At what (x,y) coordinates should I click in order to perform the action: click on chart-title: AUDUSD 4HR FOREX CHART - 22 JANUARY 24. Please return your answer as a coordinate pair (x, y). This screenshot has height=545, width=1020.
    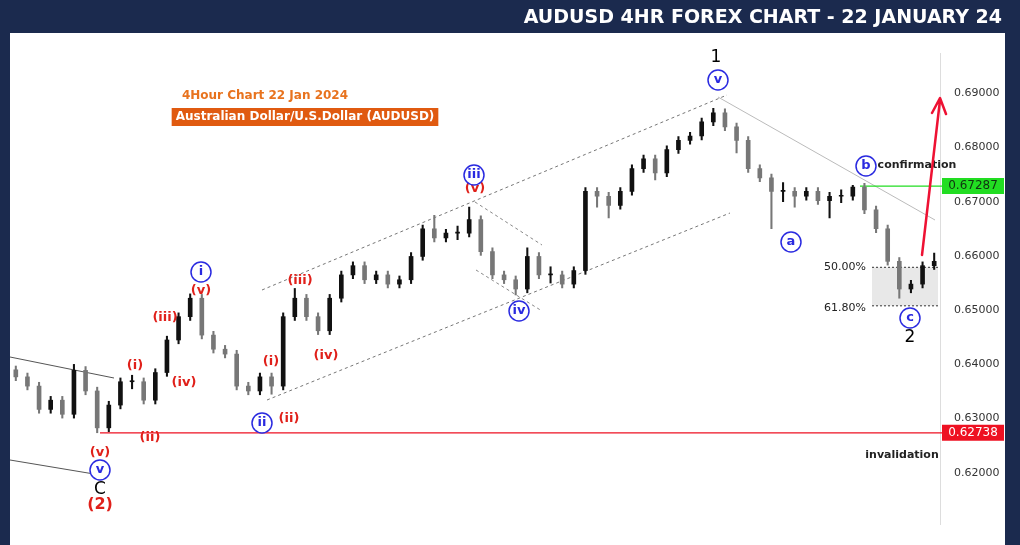
    Looking at the image, I should click on (762, 16).